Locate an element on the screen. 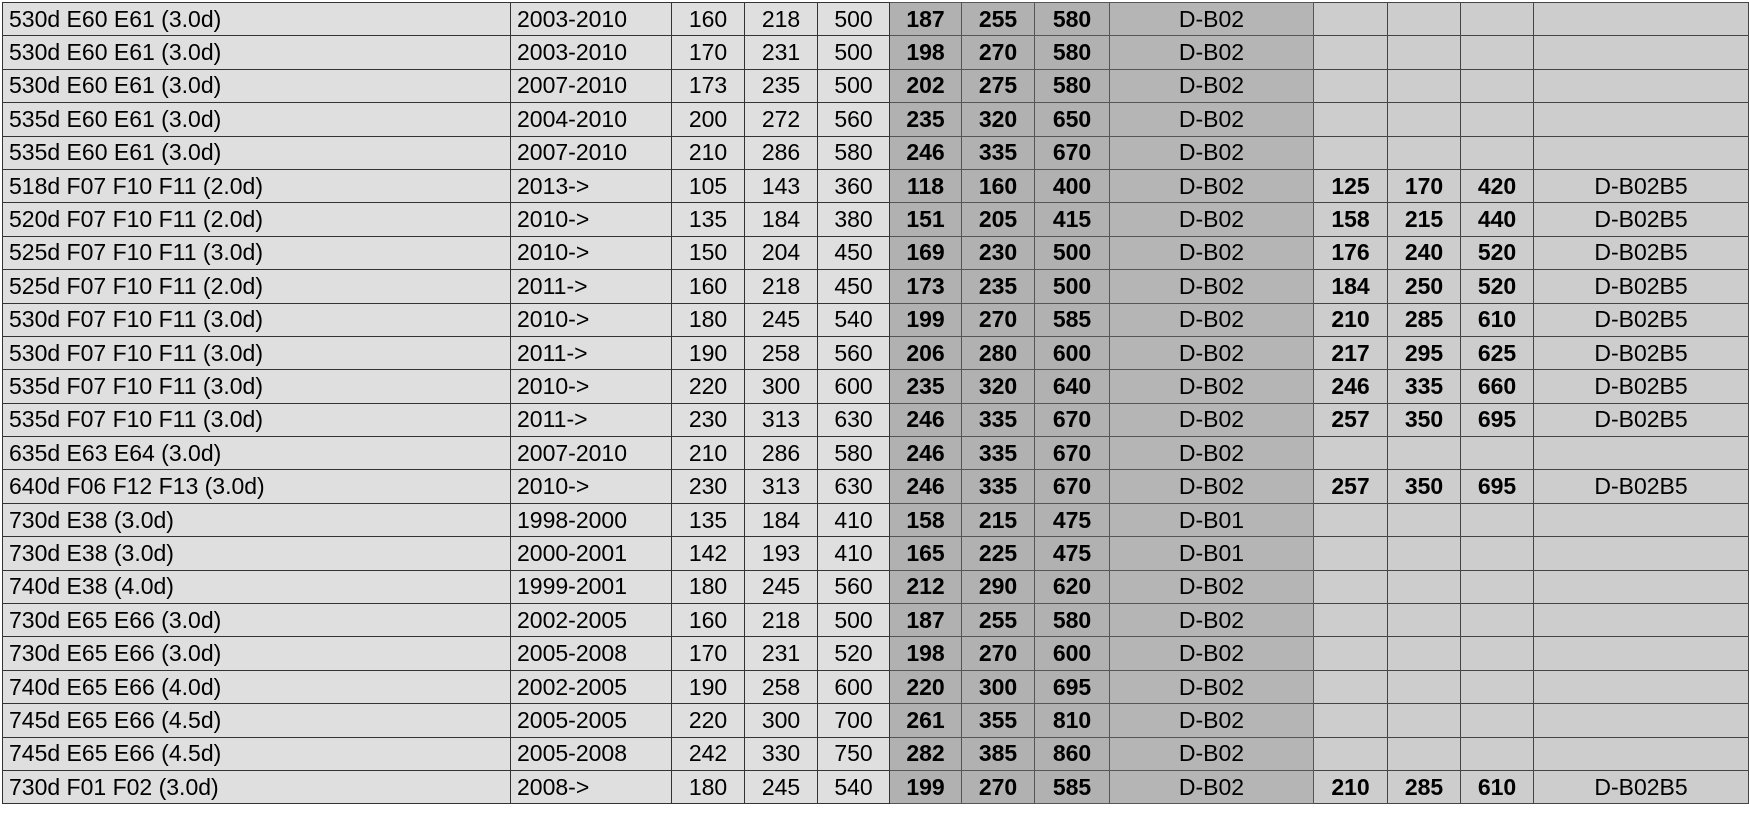  stock-hp-cell: 184 is located at coordinates (781, 219).